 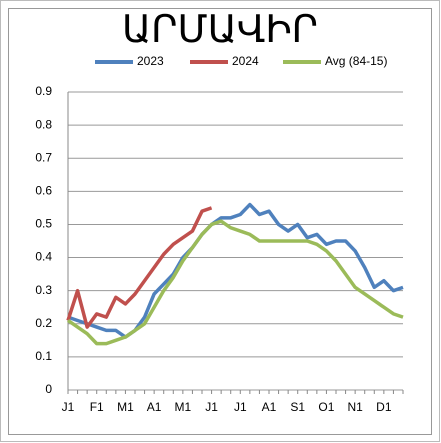 What do you see at coordinates (355, 407) in the screenshot?
I see `x-tick-label: N1` at bounding box center [355, 407].